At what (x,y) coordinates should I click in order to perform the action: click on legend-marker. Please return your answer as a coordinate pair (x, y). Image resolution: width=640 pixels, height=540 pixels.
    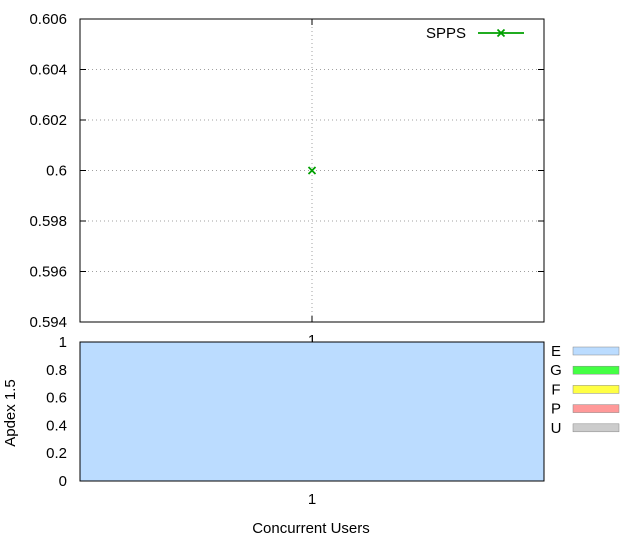
    Looking at the image, I should click on (501, 33).